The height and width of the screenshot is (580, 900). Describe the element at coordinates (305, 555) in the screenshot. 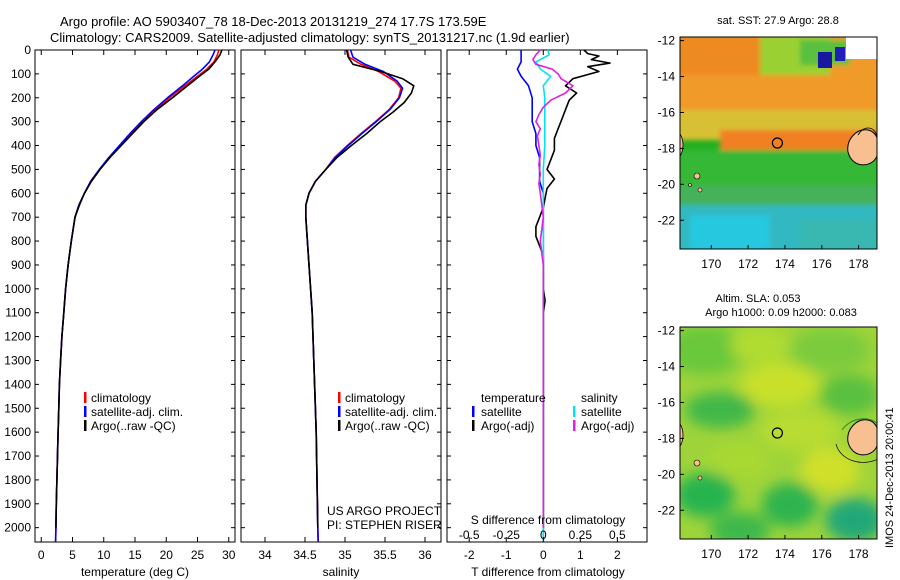

I see `x-tick-label: 34.5` at that location.